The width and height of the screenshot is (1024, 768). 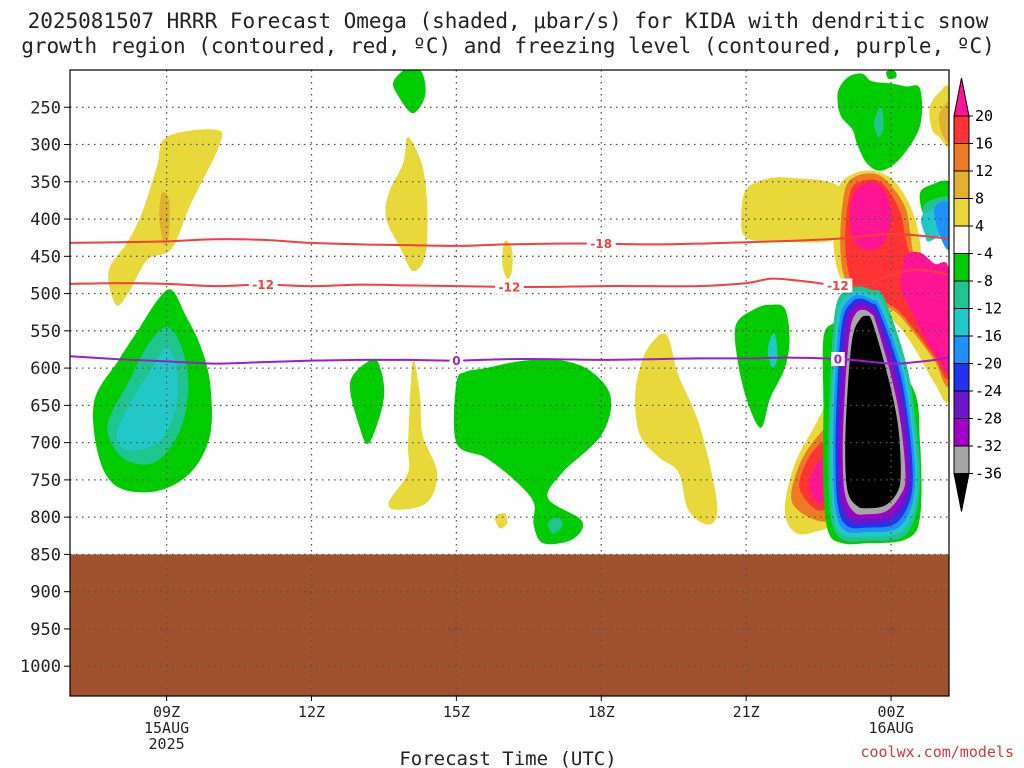 I want to click on colorbar-label: 8, so click(x=979, y=199).